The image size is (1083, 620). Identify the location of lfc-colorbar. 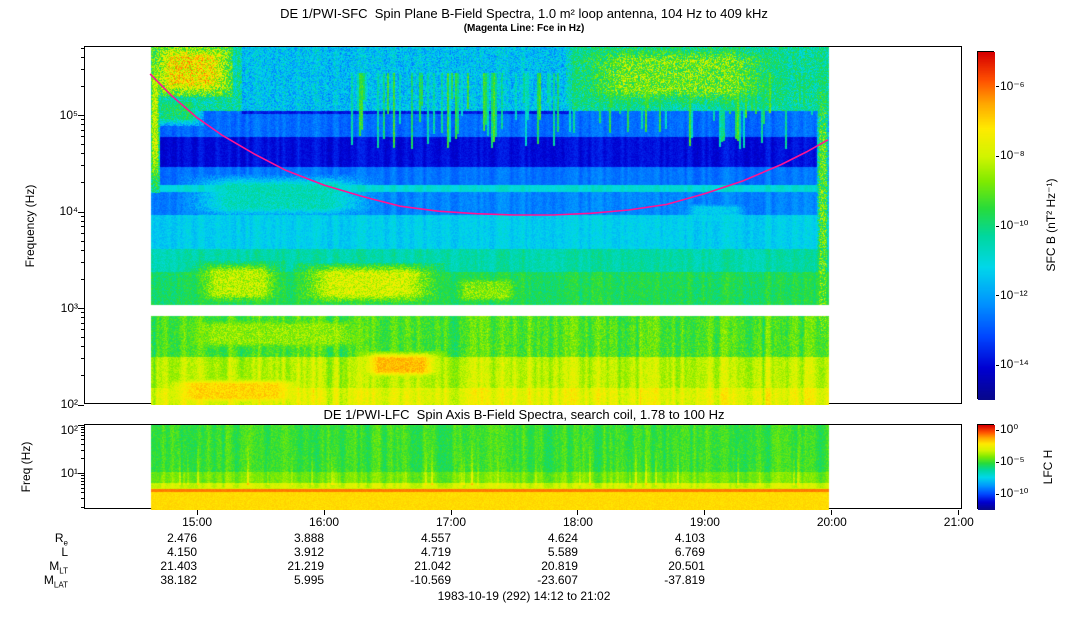
(986, 467).